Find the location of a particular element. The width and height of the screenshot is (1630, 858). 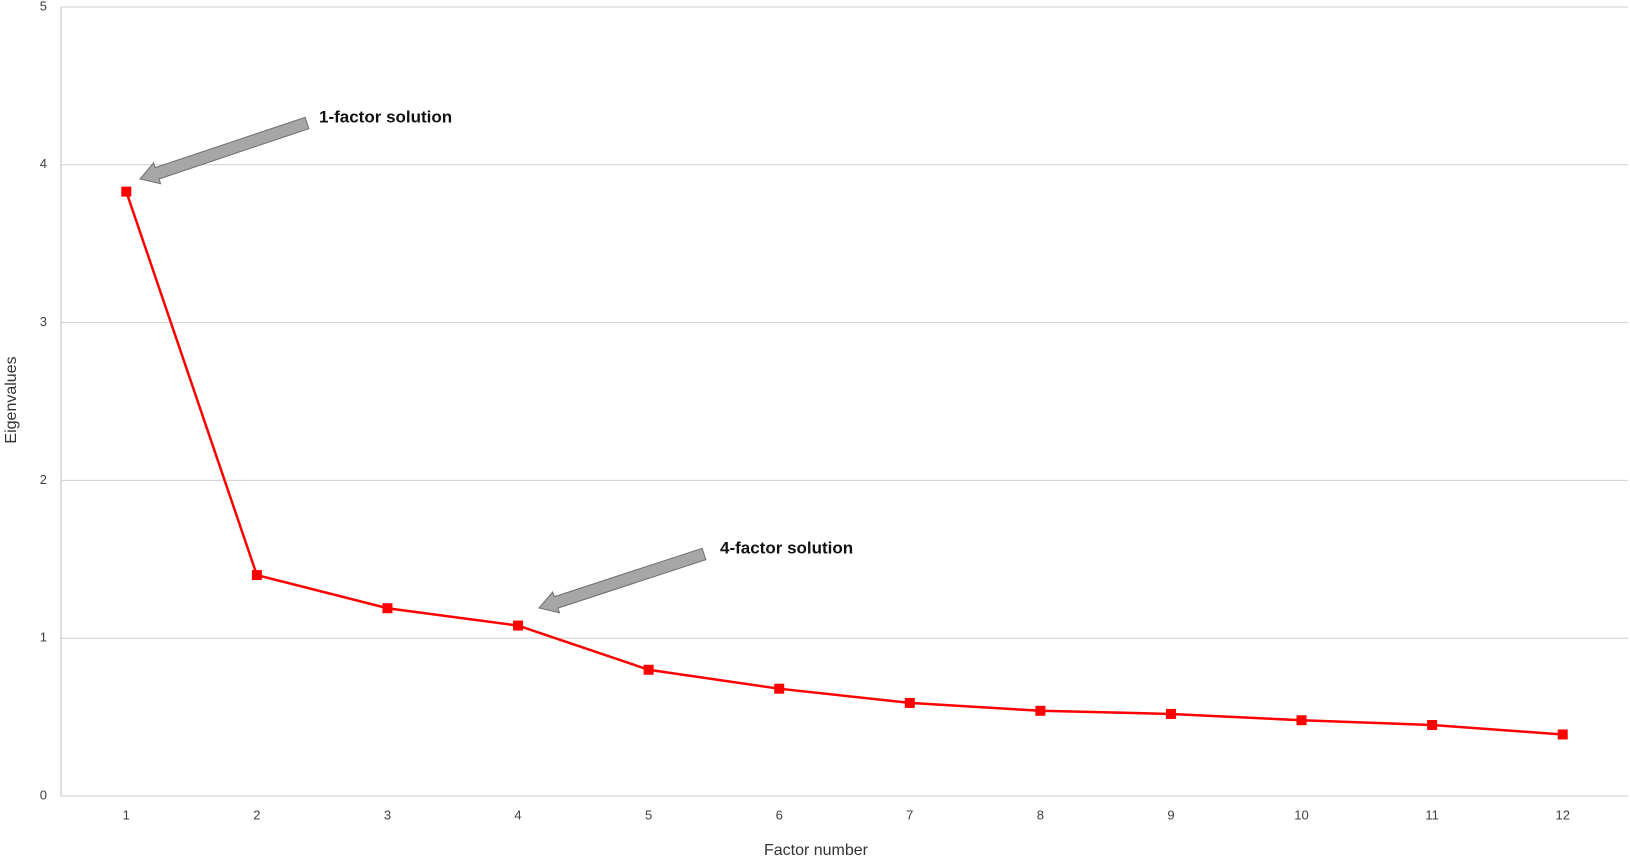

x-tick-label: 2 is located at coordinates (256, 814).